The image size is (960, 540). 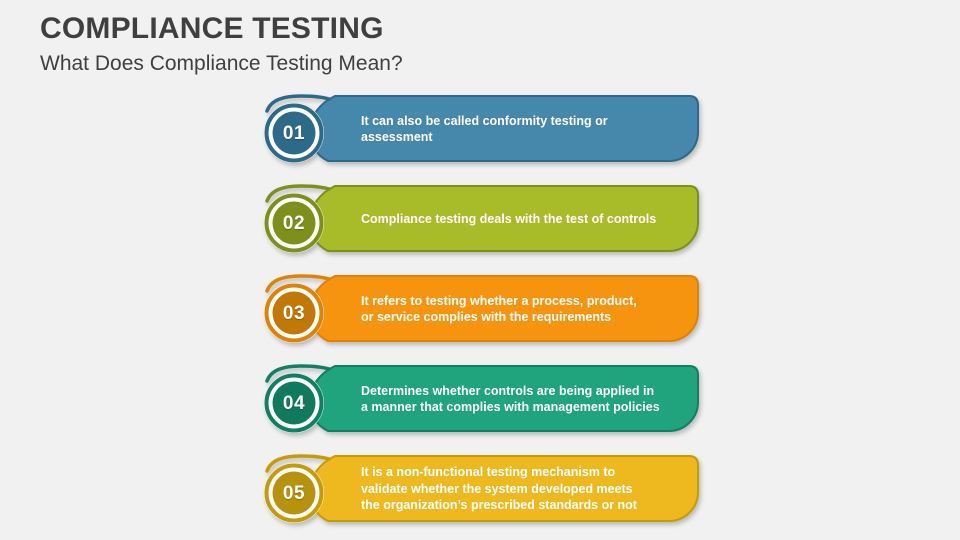 What do you see at coordinates (221, 63) in the screenshot?
I see `page-subtitle: What Does Compliance Testing Mean?` at bounding box center [221, 63].